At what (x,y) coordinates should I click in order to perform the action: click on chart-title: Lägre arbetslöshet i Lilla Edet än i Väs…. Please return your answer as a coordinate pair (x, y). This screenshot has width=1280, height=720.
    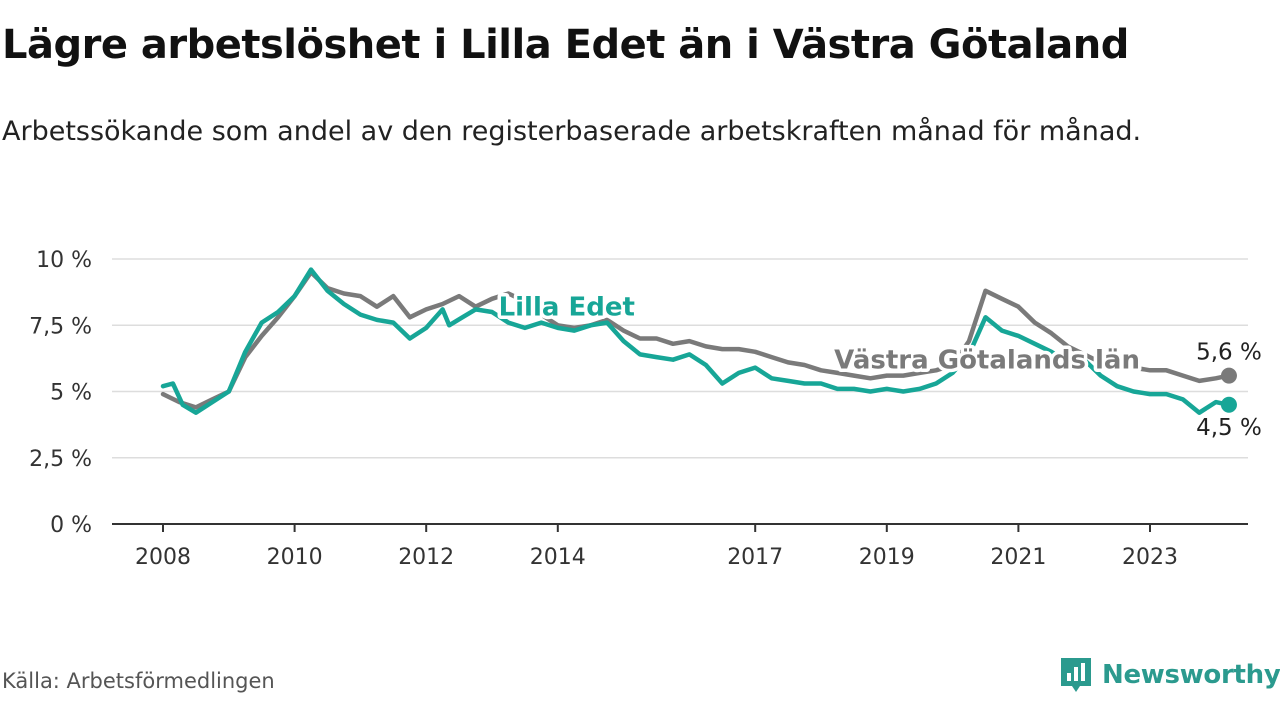
    Looking at the image, I should click on (565, 45).